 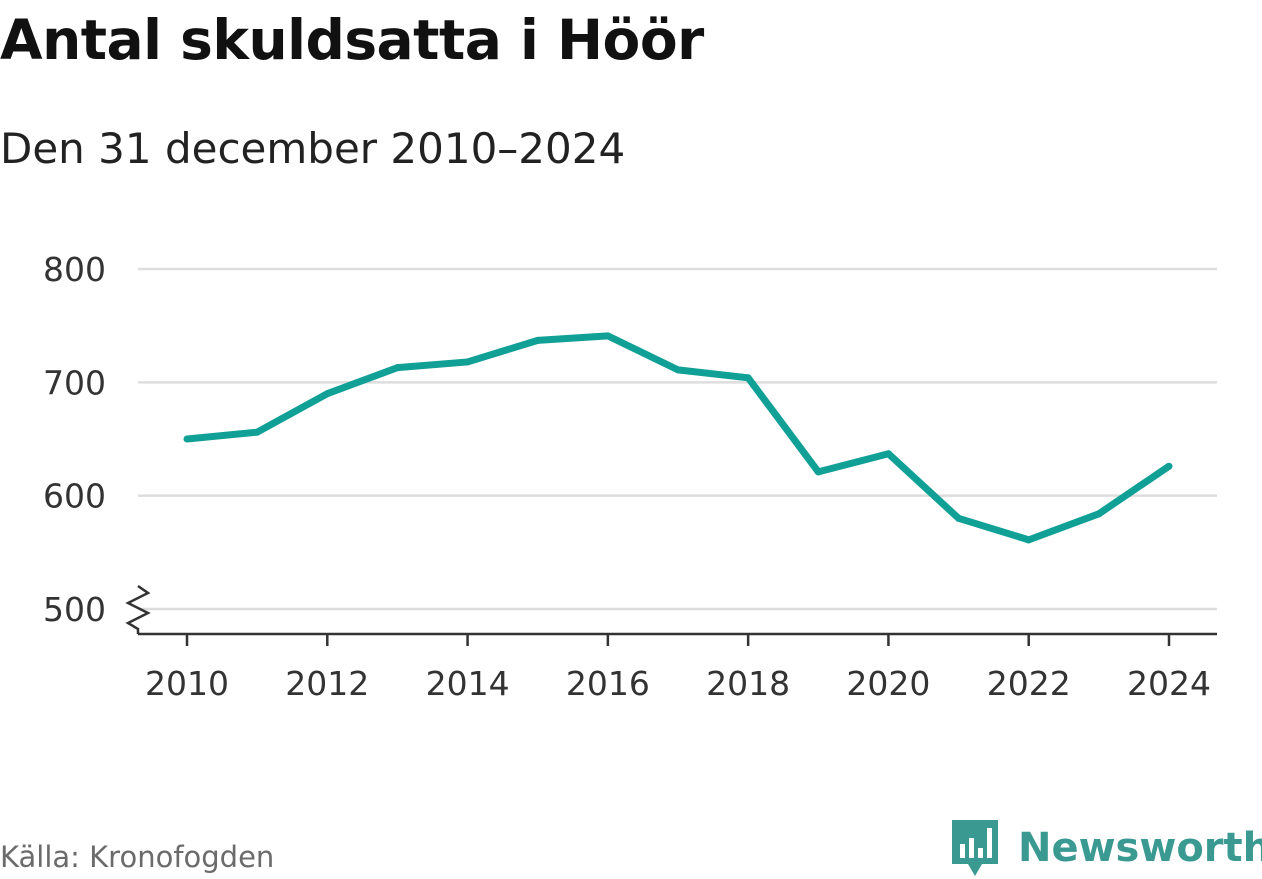 I want to click on x-tick-labels: 2010 2012 2014 2016 2018 2020 2022 2024, so click(x=678, y=683).